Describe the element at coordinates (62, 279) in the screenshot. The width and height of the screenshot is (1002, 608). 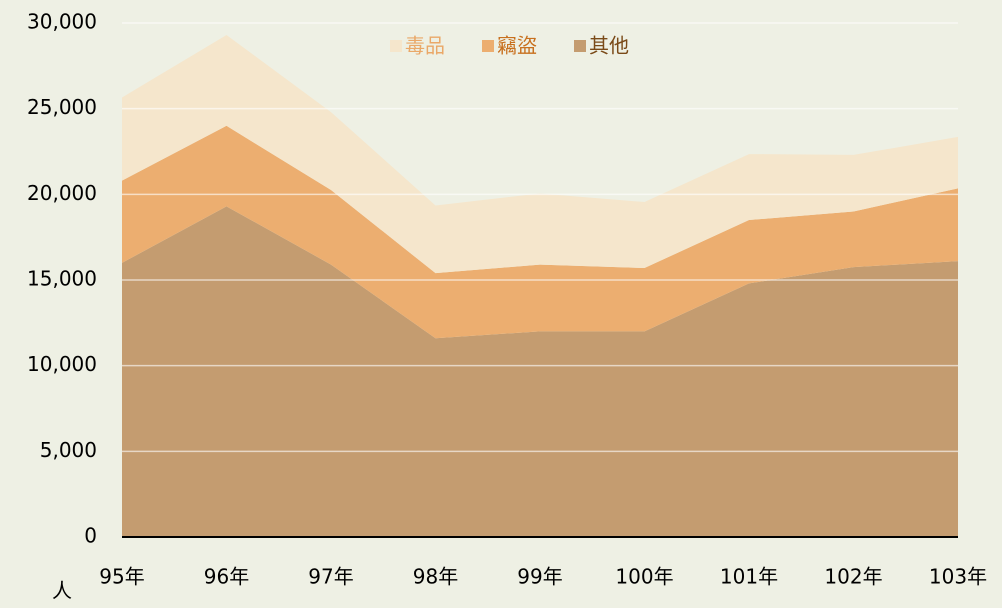
I see `y-tick-label: 15,000` at that location.